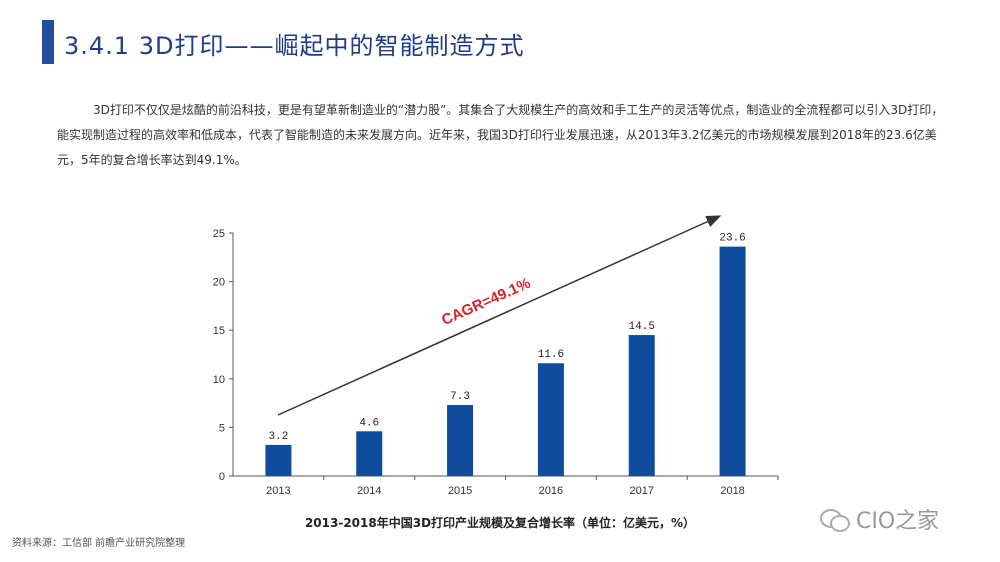 The width and height of the screenshot is (1000, 562). What do you see at coordinates (551, 491) in the screenshot?
I see `x-tick-label-2016: 2016` at bounding box center [551, 491].